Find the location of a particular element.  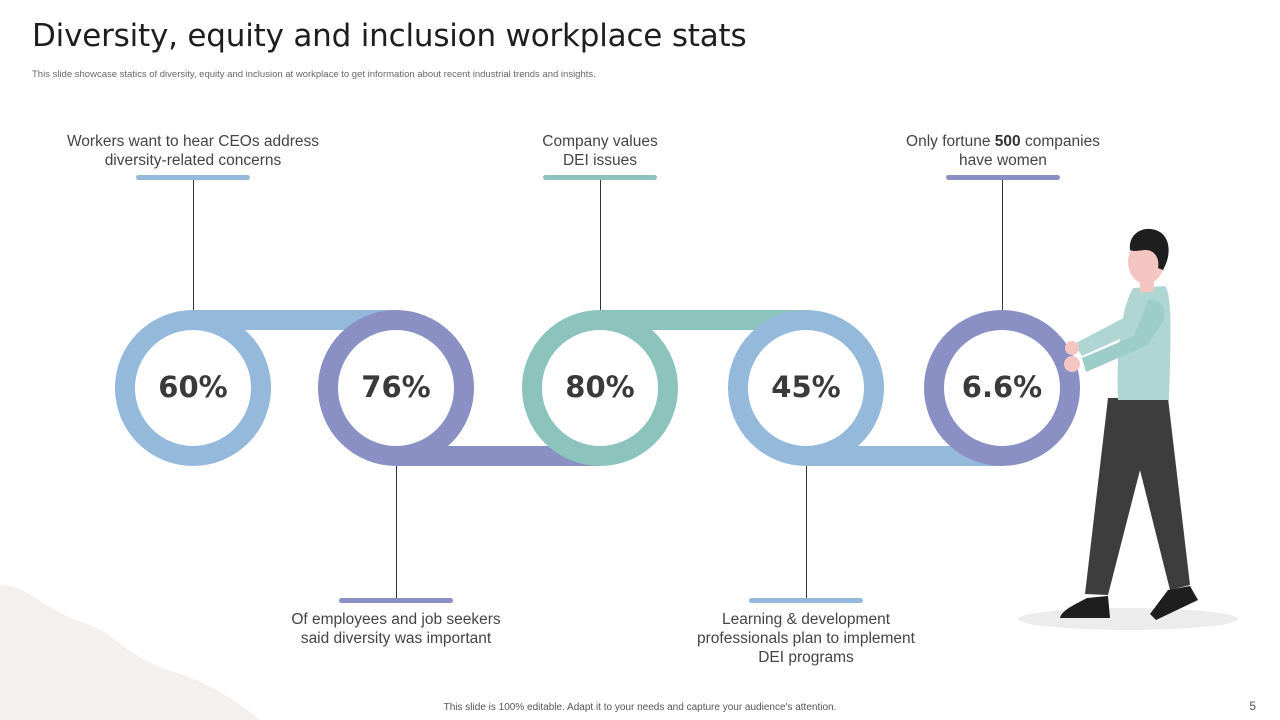

person-illustration is located at coordinates (1128, 429).